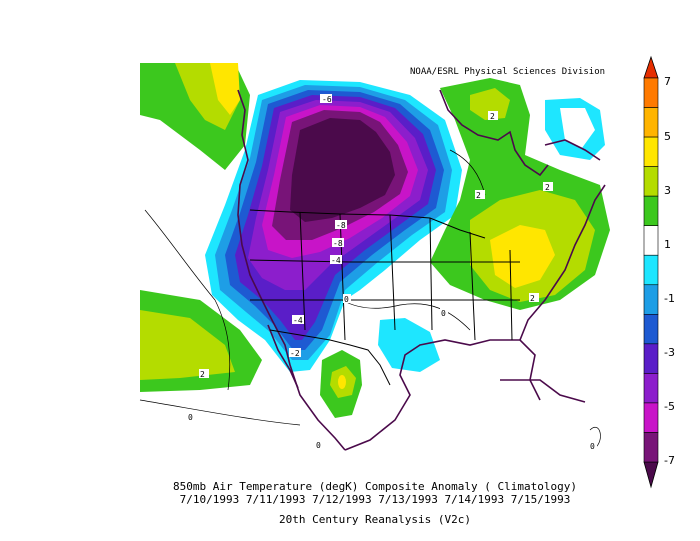 This screenshot has height=541, width=700. Describe the element at coordinates (490, 104) in the screenshot. I see `hudson-warm-core` at that location.